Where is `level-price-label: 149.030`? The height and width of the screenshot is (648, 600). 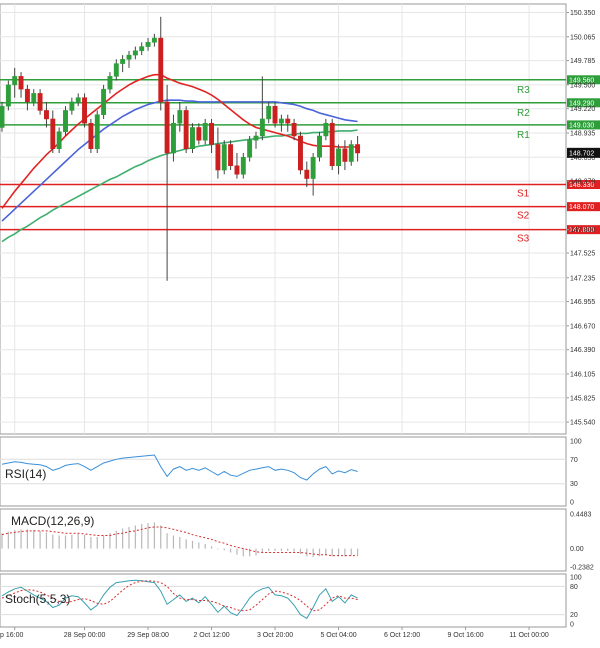 level-price-label: 149.030 is located at coordinates (581, 125).